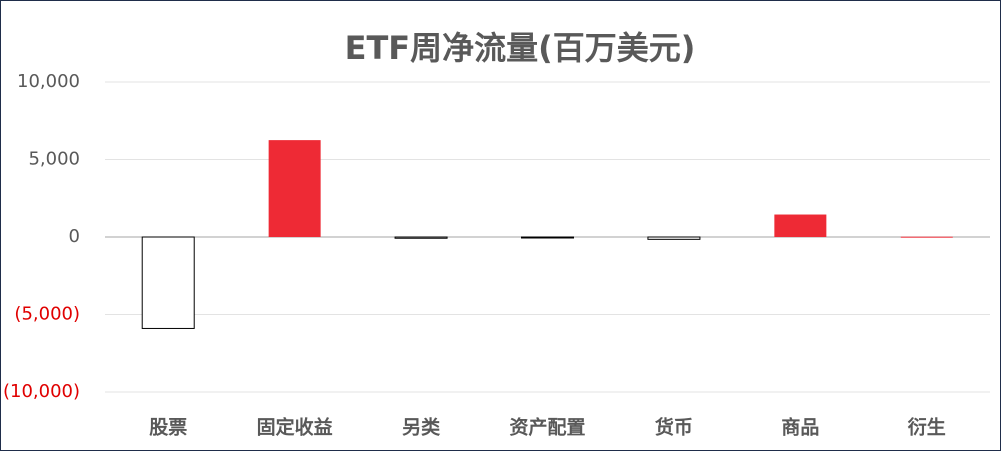 This screenshot has height=451, width=1001. Describe the element at coordinates (74, 236) in the screenshot. I see `y-tick-label: 0` at that location.